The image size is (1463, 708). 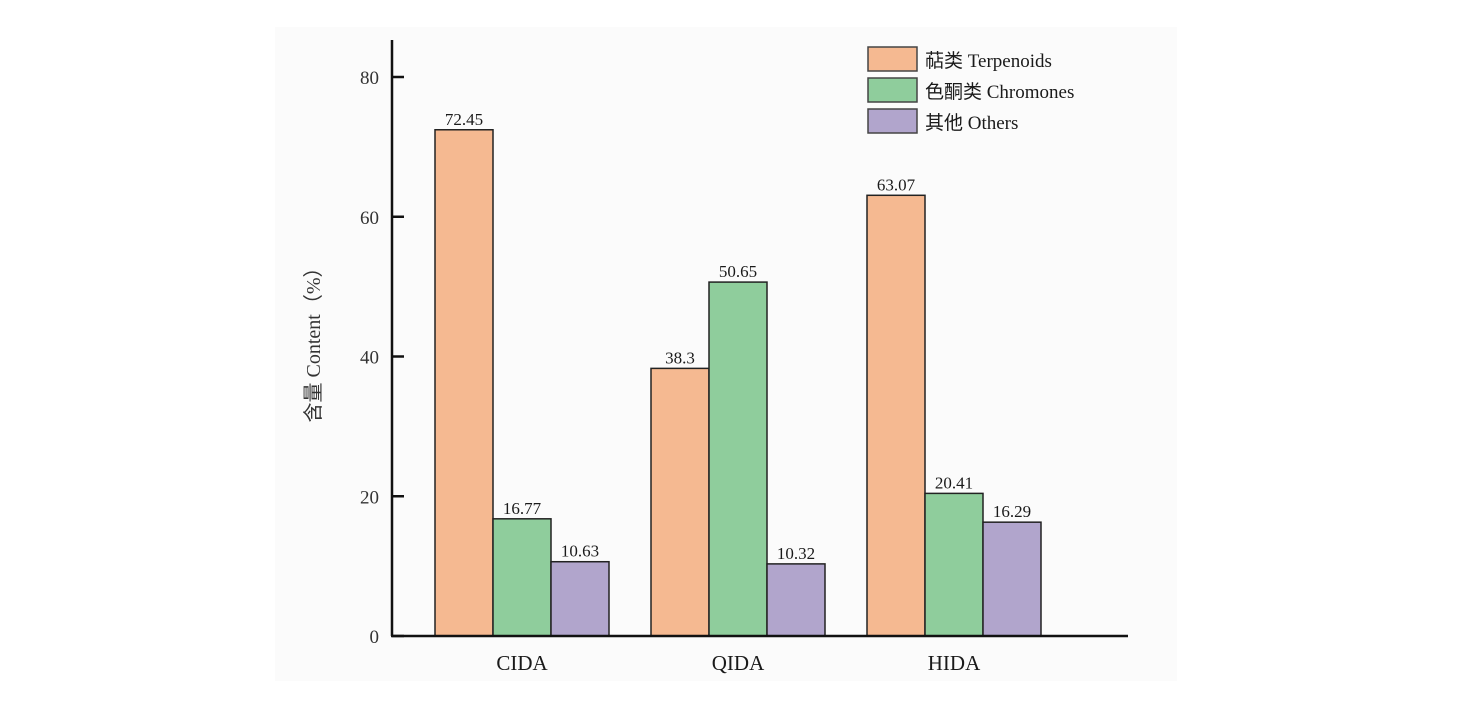 What do you see at coordinates (382, 358) in the screenshot?
I see `y-ticks-group: 0 20 40 60 80` at bounding box center [382, 358].